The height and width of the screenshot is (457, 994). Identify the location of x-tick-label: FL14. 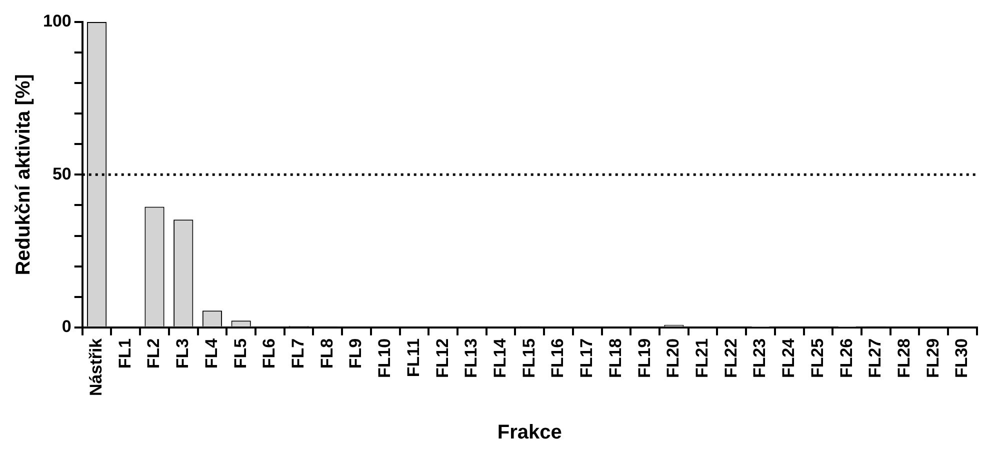
(500, 358).